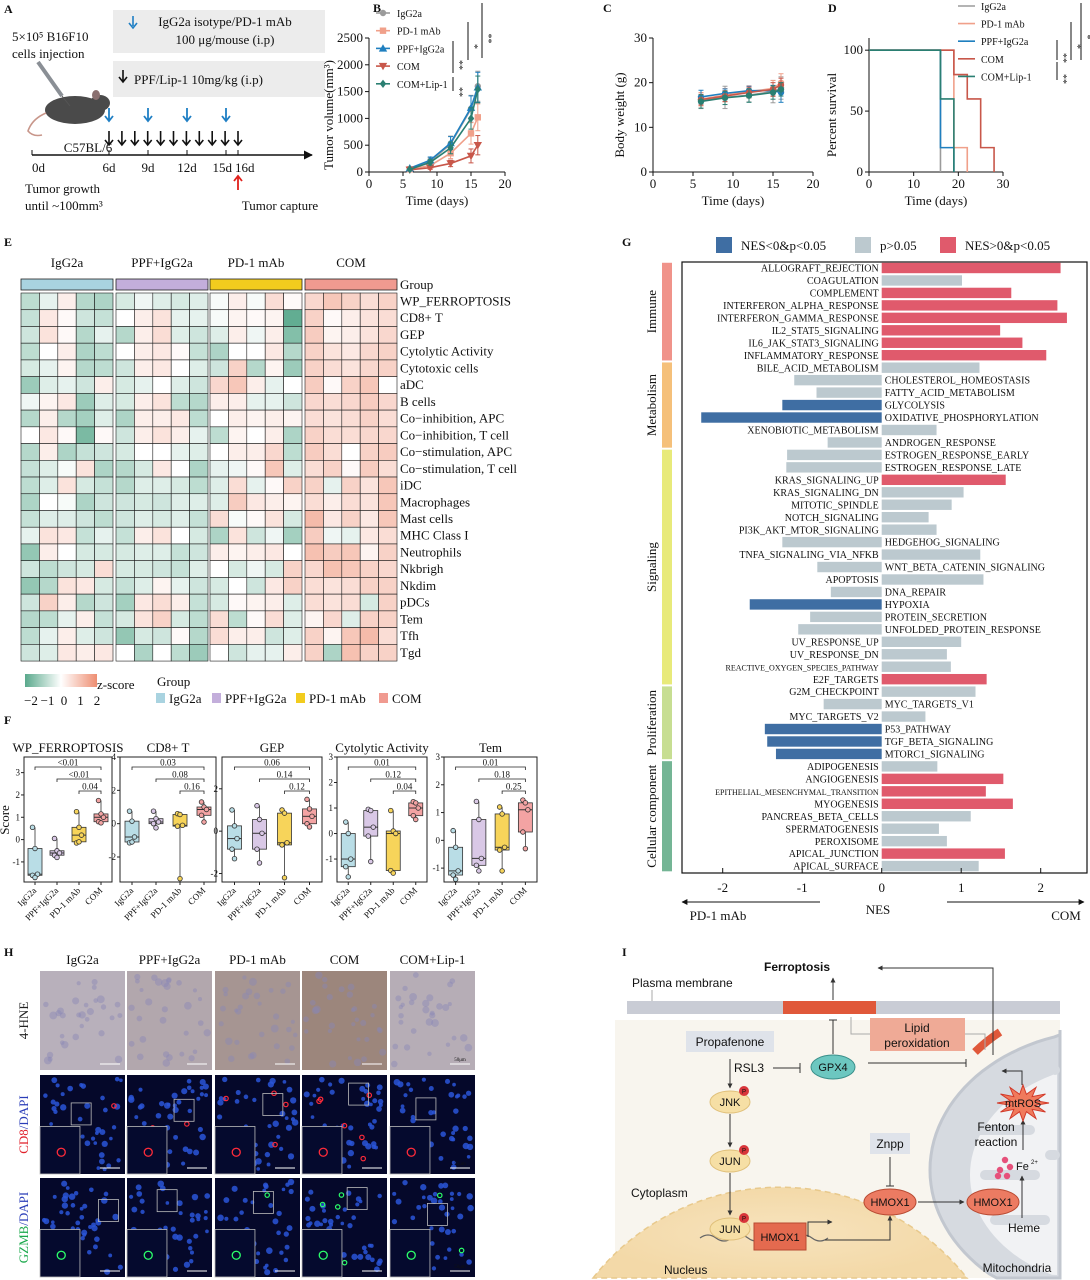 Image resolution: width=1090 pixels, height=1280 pixels. Describe the element at coordinates (18, 817) in the screenshot. I see `y-tick-label: 1` at that location.